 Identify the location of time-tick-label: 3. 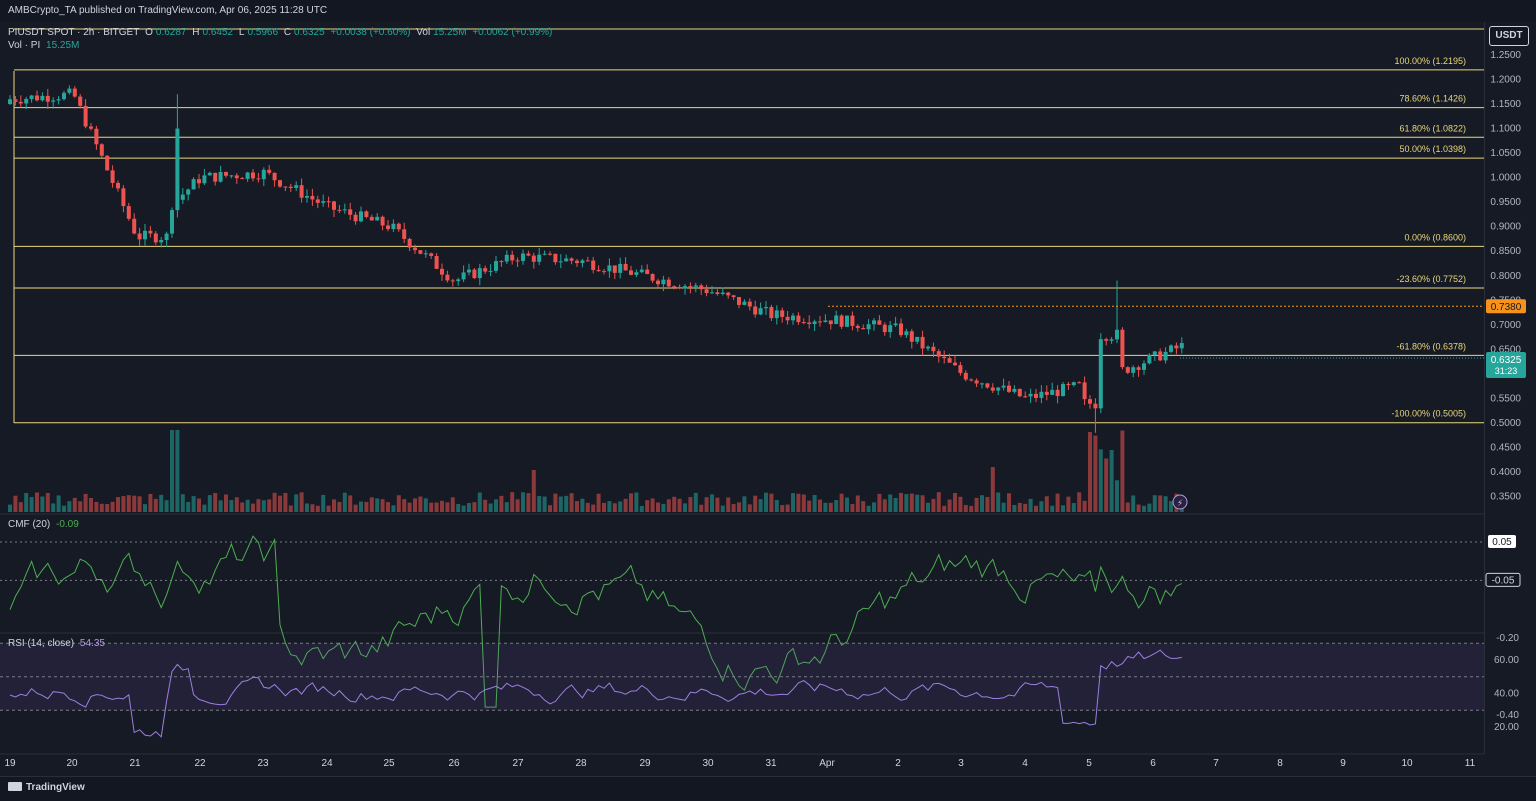
(961, 763).